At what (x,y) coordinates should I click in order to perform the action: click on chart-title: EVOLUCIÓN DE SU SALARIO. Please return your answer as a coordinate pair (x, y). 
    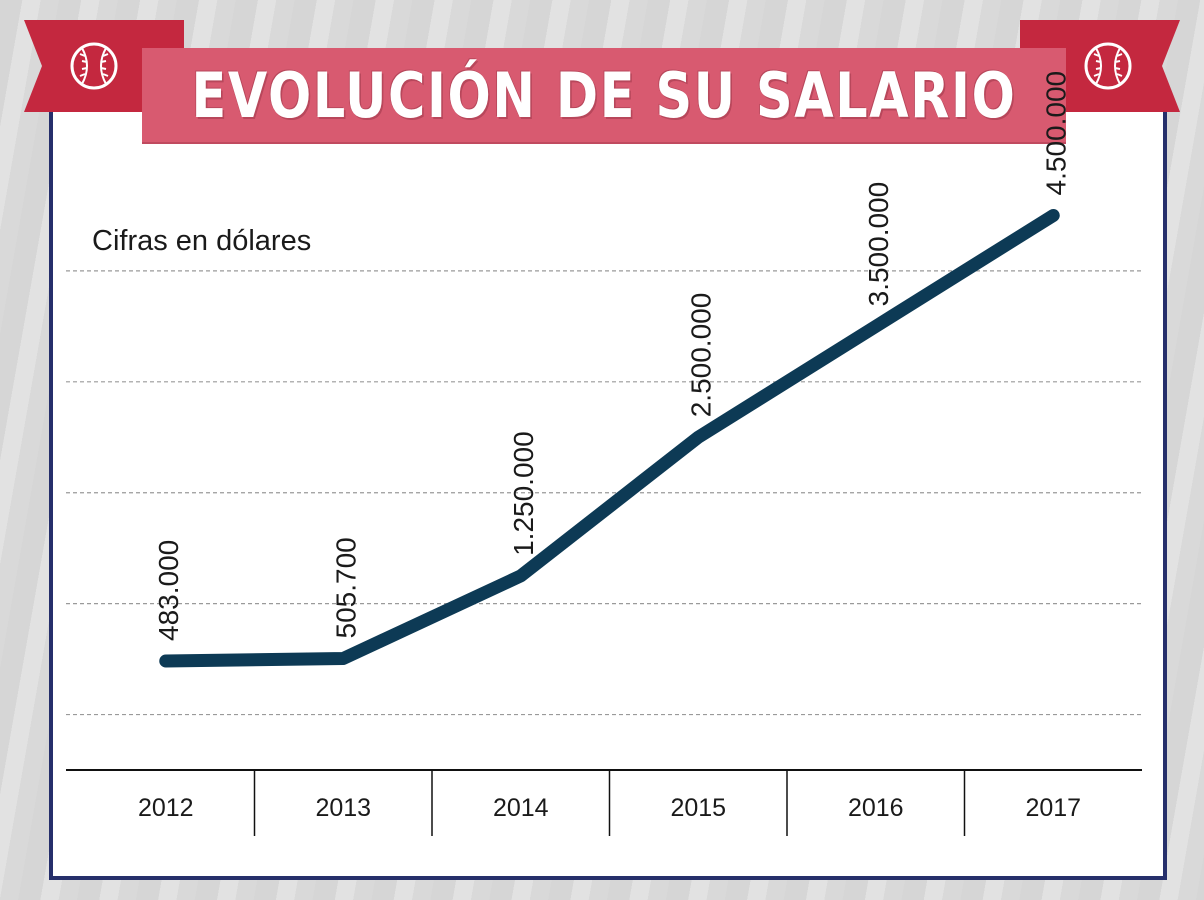
    Looking at the image, I should click on (604, 95).